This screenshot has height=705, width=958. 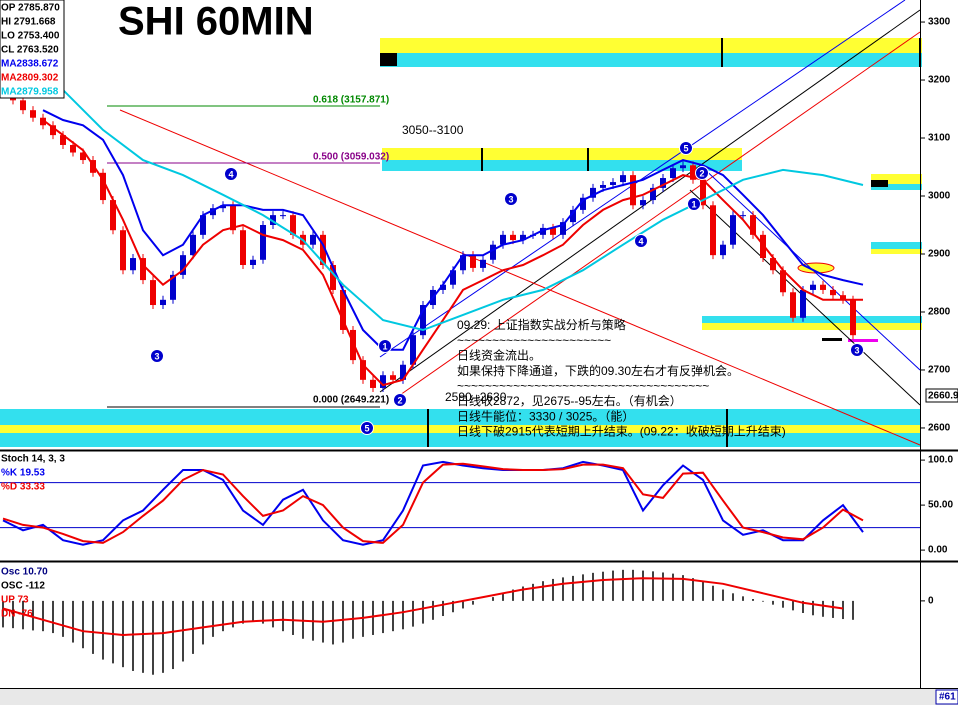 I want to click on legend-entry: MA2838.672, so click(x=30, y=64).